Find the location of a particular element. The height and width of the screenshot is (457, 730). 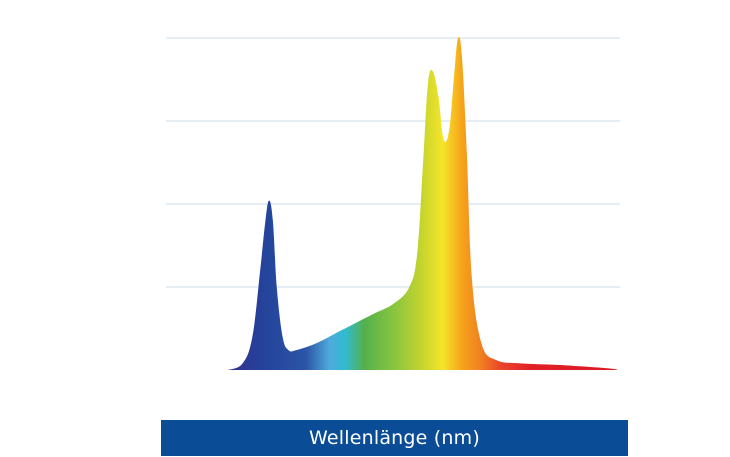

x-axis-label: Wellenlänge (nm) is located at coordinates (394, 438).